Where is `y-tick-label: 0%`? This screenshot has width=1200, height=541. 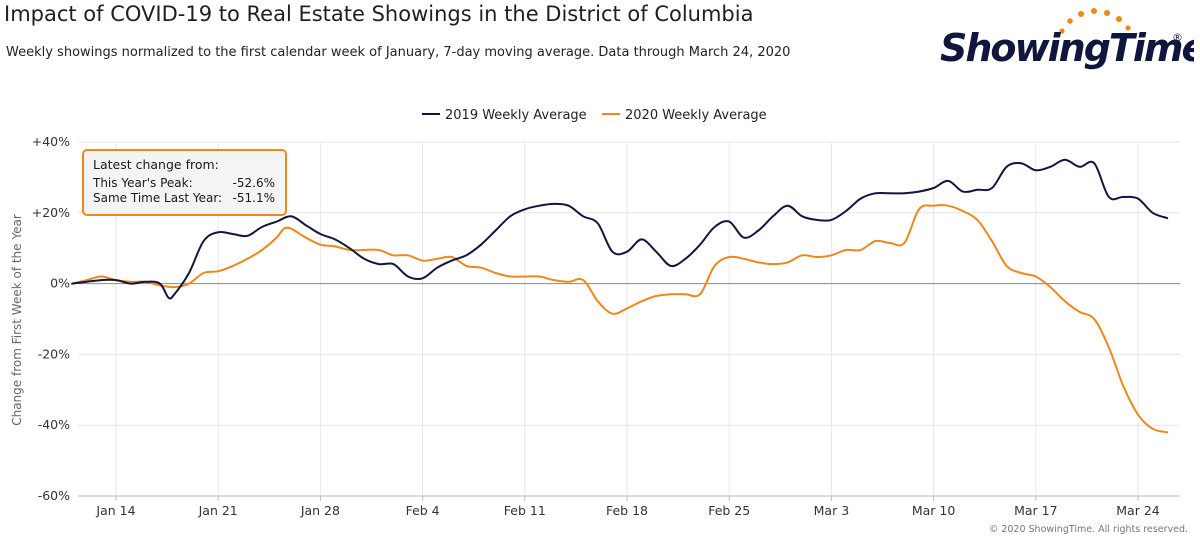 y-tick-label: 0% is located at coordinates (60, 283).